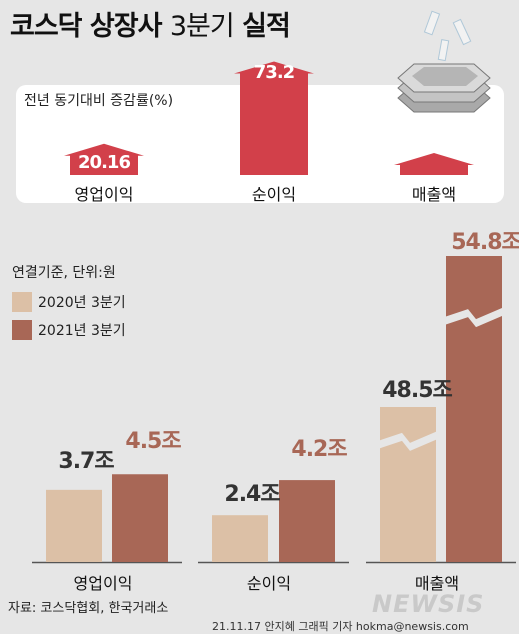 This screenshot has width=519, height=634. Describe the element at coordinates (428, 604) in the screenshot. I see `newsis-watermark: NEWSIS` at that location.